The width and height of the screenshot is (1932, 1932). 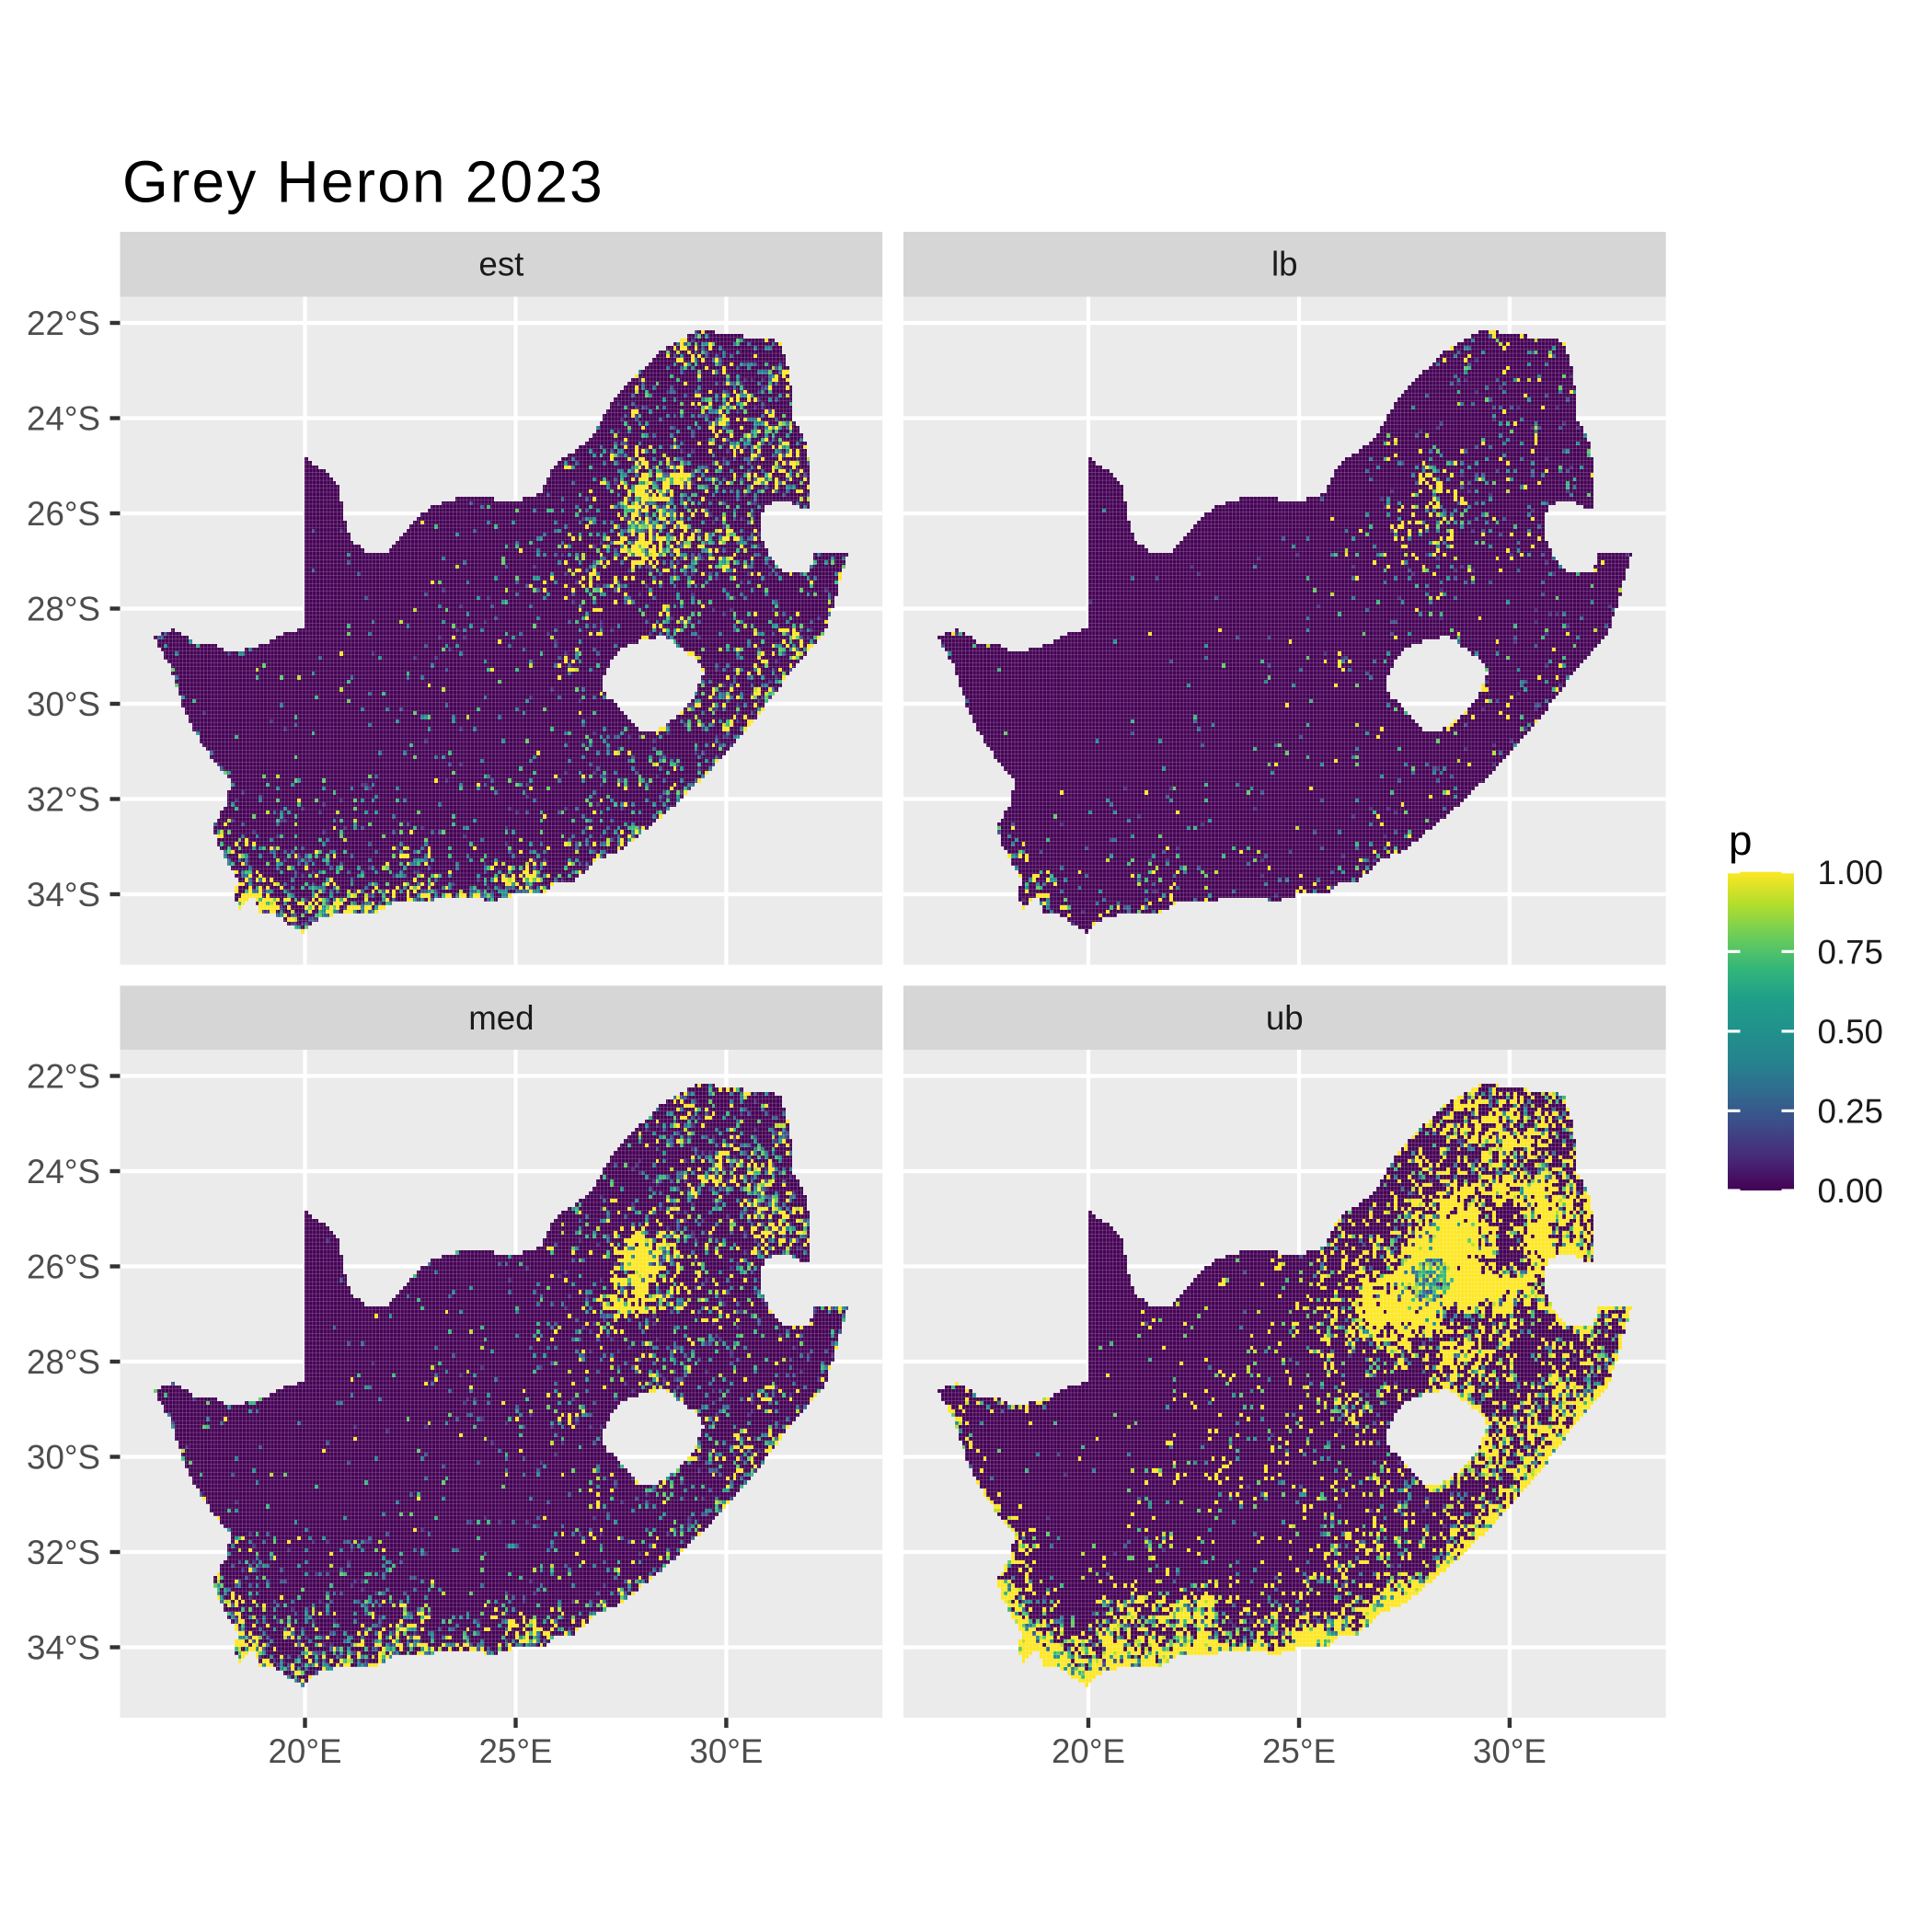 I want to click on svg-text: 0.50, so click(x=1850, y=1032).